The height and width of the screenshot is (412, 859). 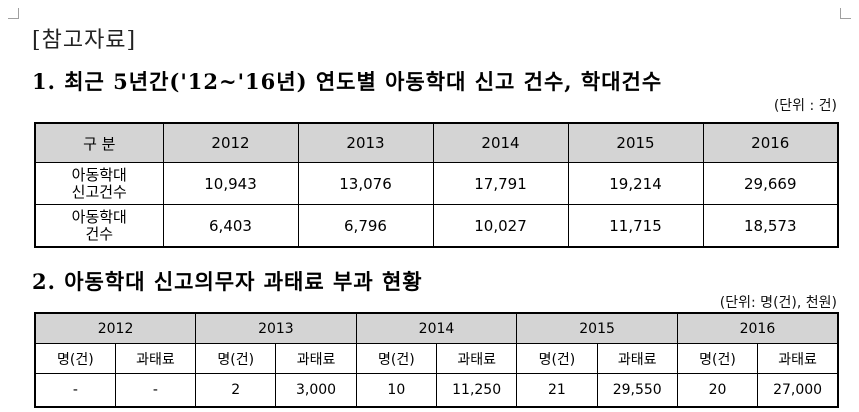 I want to click on table-cell: 11,715, so click(x=635, y=226).